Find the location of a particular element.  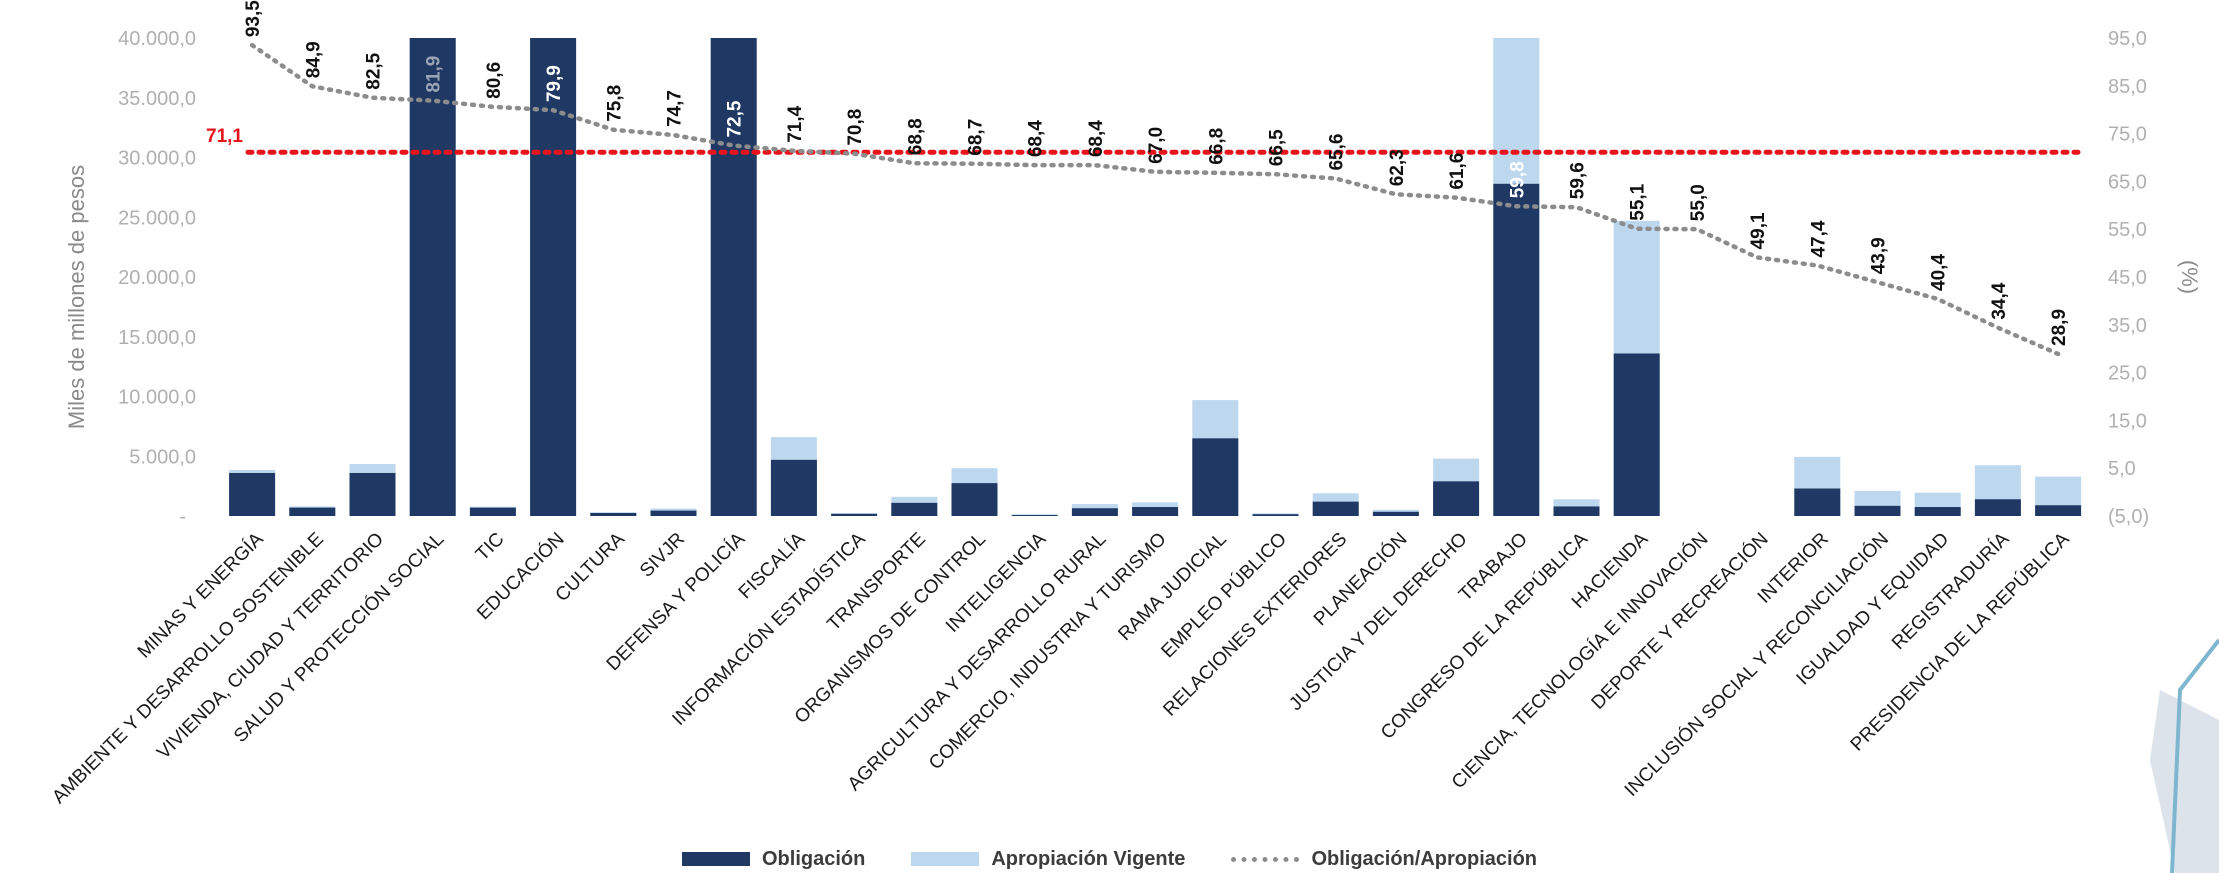

category-label: PRESIDENCIA DE LA REPÚBLICA is located at coordinates (1960, 642).